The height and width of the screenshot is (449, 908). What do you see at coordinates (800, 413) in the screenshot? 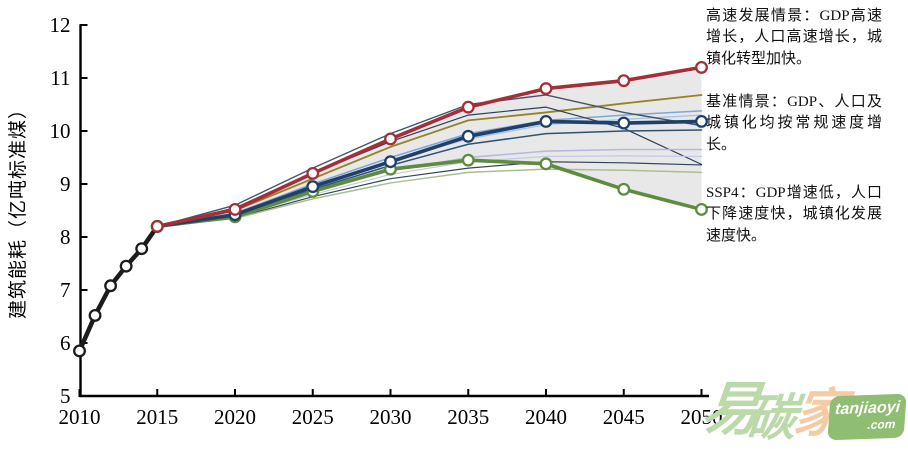
I see `watermark-logo: 易 碳 家 tanjiaoyi .com` at bounding box center [800, 413].